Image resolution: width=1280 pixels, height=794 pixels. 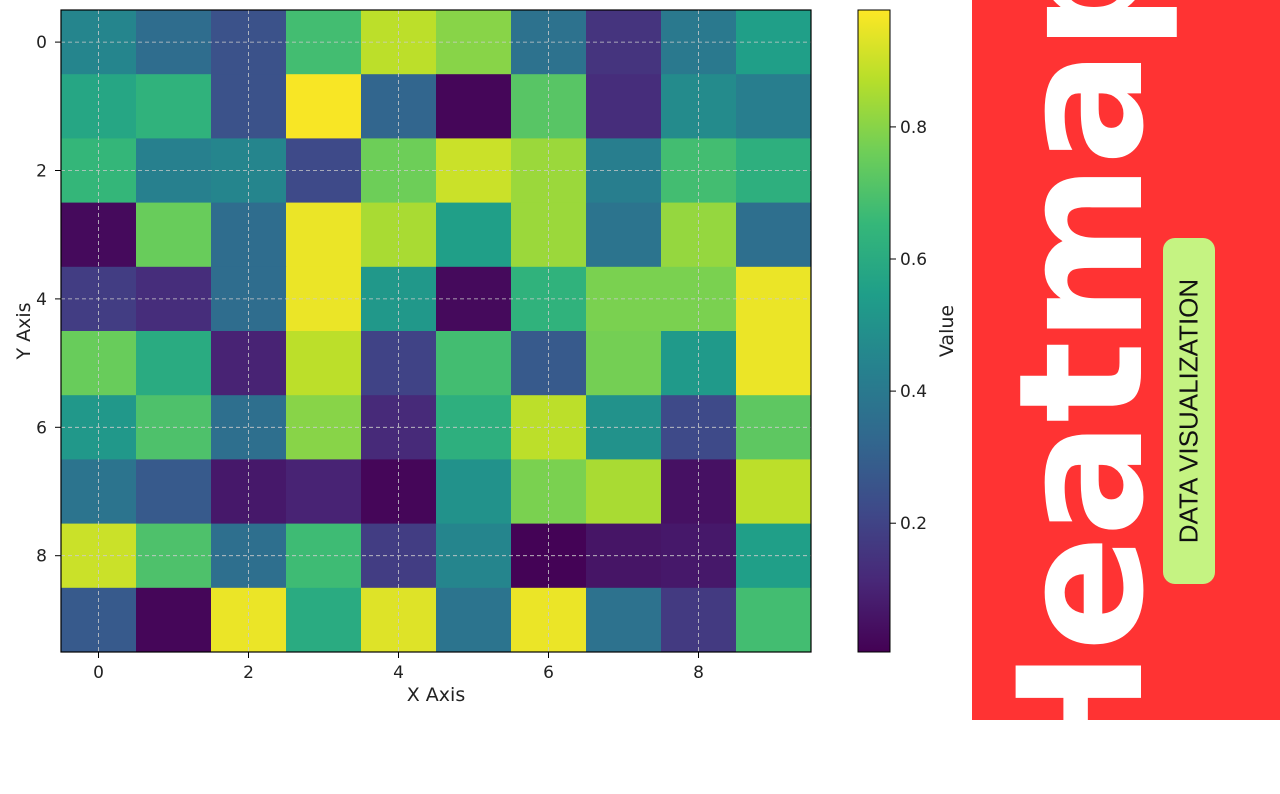 I want to click on colorbar-ticks: 0.2 0.4 0.6 0.8, so click(x=908, y=326).